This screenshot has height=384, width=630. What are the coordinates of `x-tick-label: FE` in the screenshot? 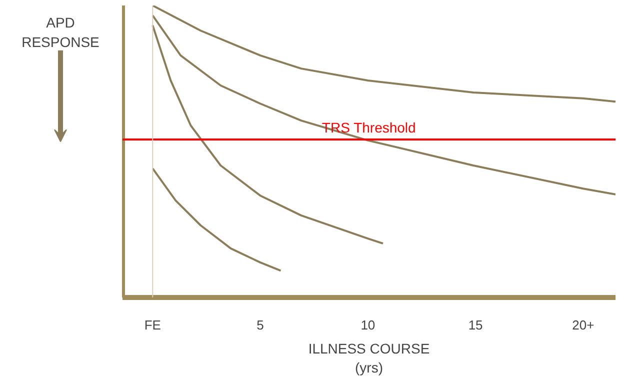 It's located at (153, 325).